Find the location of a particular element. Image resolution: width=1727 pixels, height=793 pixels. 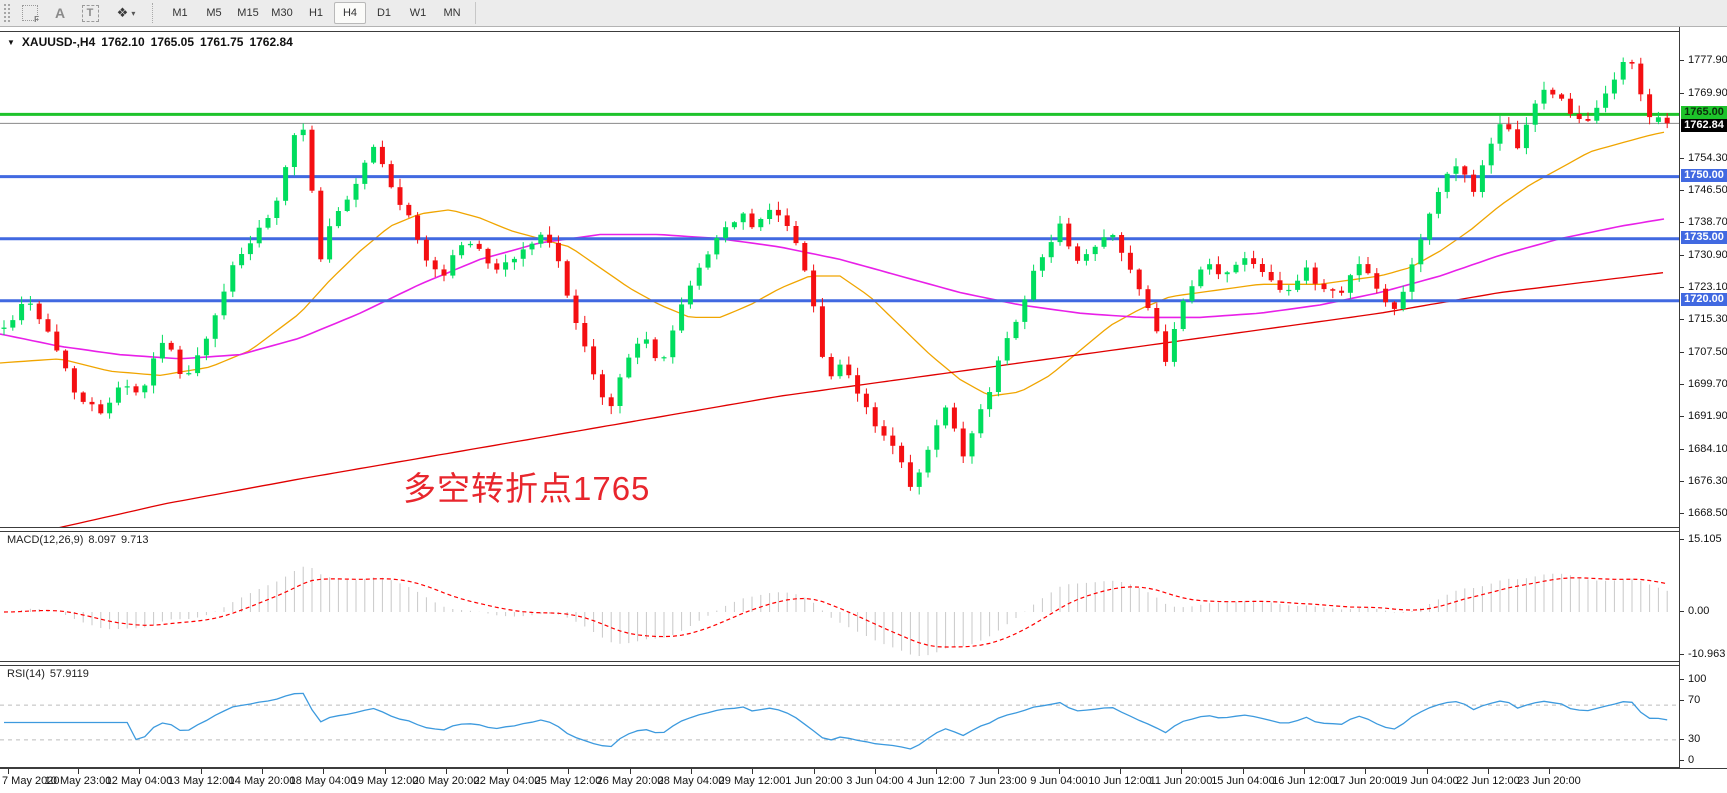

dropdown-caret-icon: ▾ is located at coordinates (133, 13).